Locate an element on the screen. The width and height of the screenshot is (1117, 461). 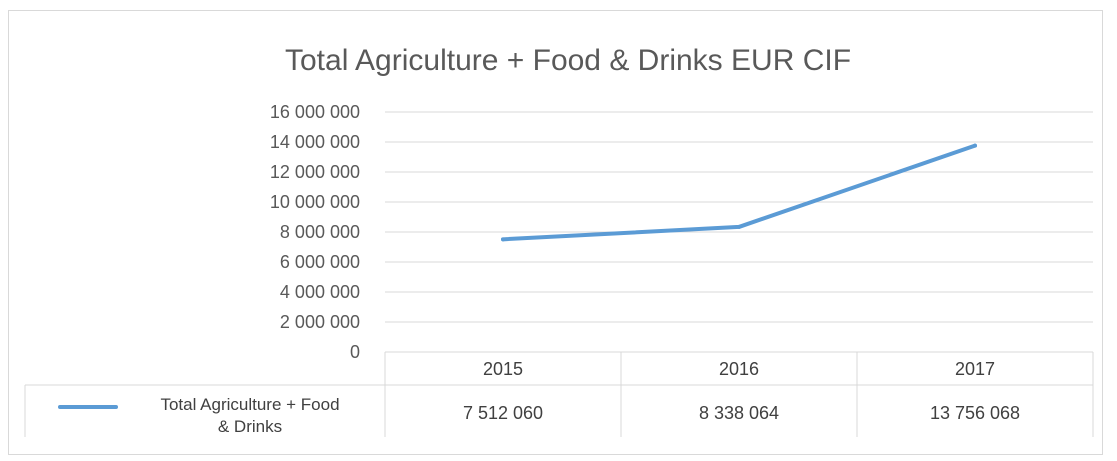
y-tick-label: 10 000 000 is located at coordinates (315, 202).